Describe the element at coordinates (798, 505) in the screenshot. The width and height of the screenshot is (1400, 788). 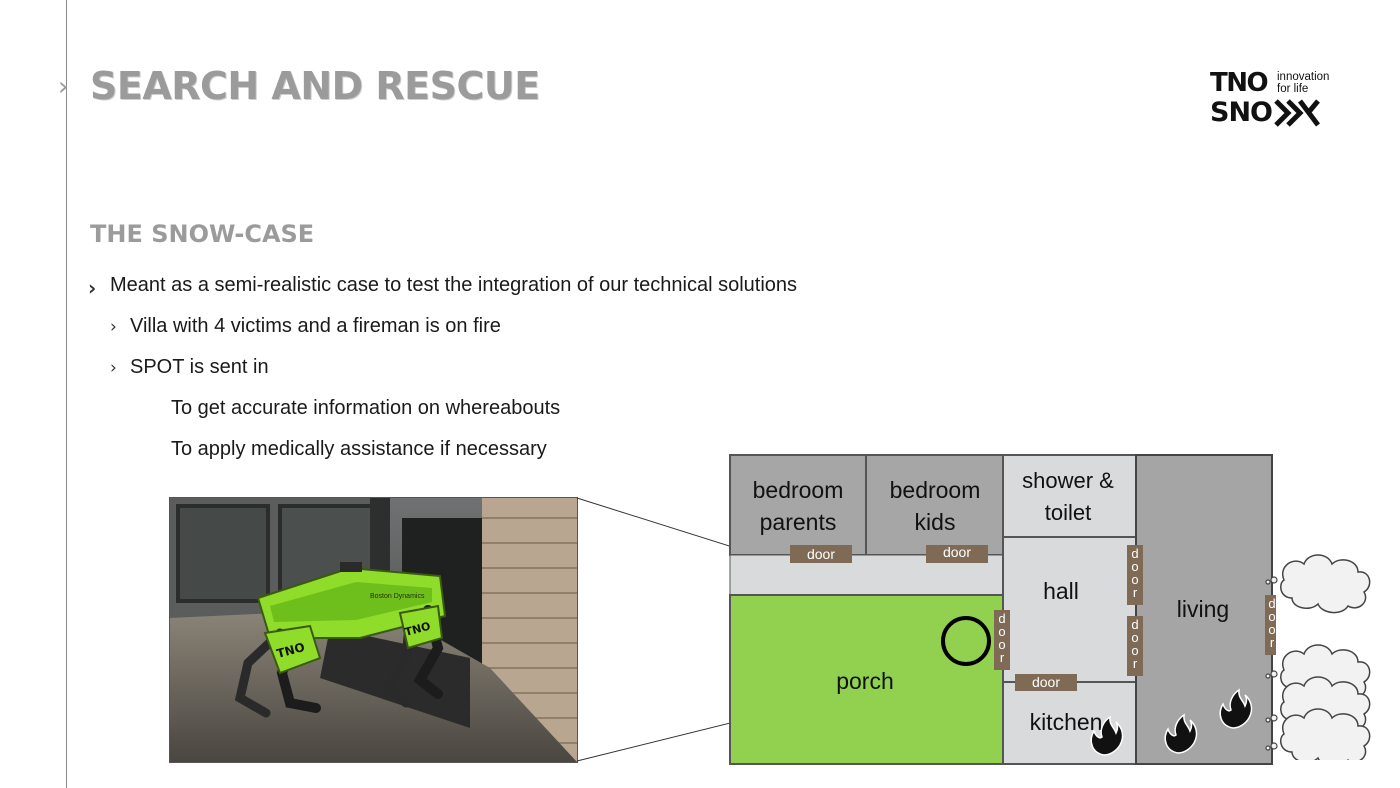
I see `room-bedroom-parents` at that location.